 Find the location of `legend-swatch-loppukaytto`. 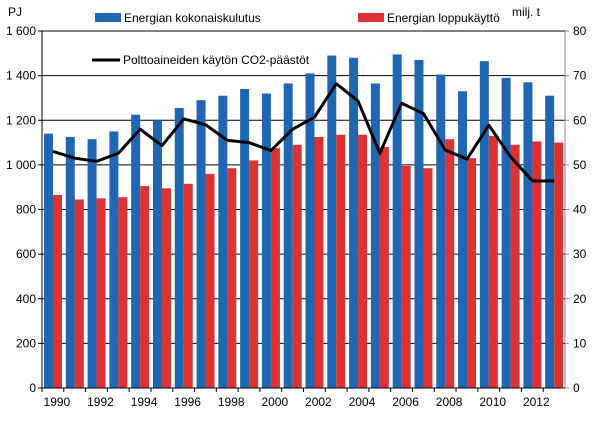

legend-swatch-loppukaytto is located at coordinates (371, 17).